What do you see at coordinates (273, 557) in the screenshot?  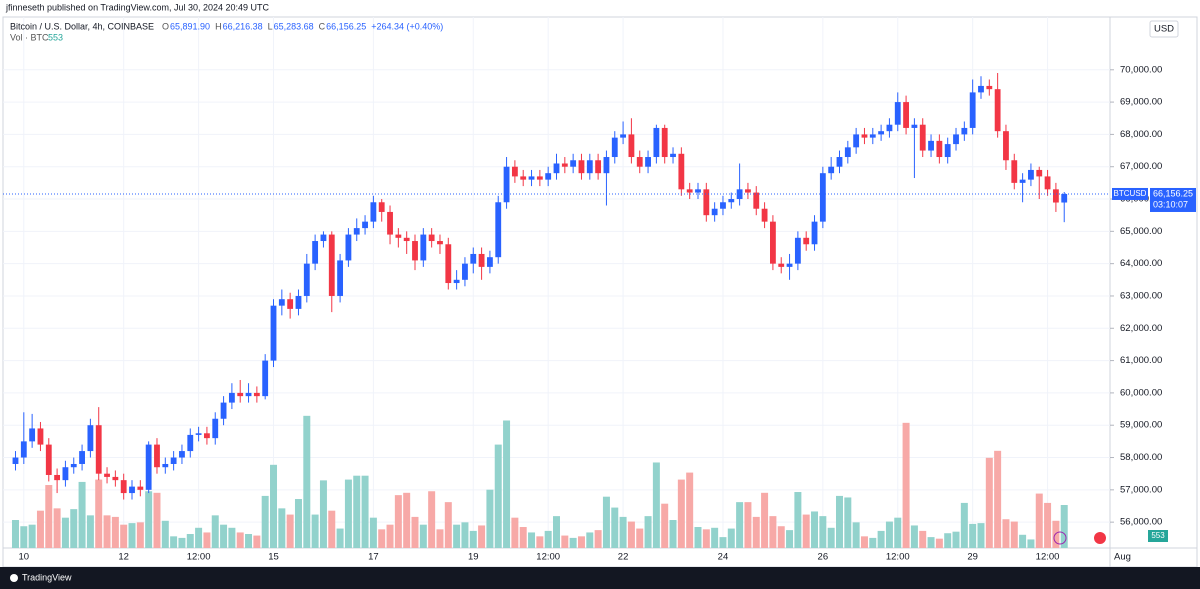 I see `x-tick-label: 15` at bounding box center [273, 557].